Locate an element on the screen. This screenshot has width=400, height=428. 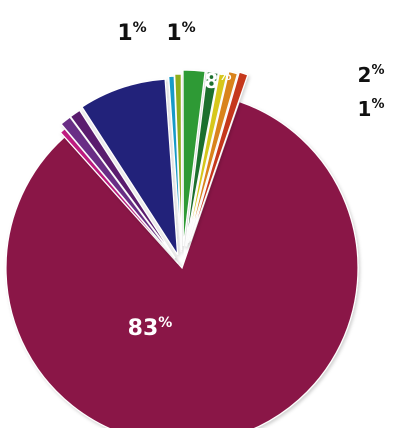
pie-label-1: 83% is located at coordinates (150, 328).